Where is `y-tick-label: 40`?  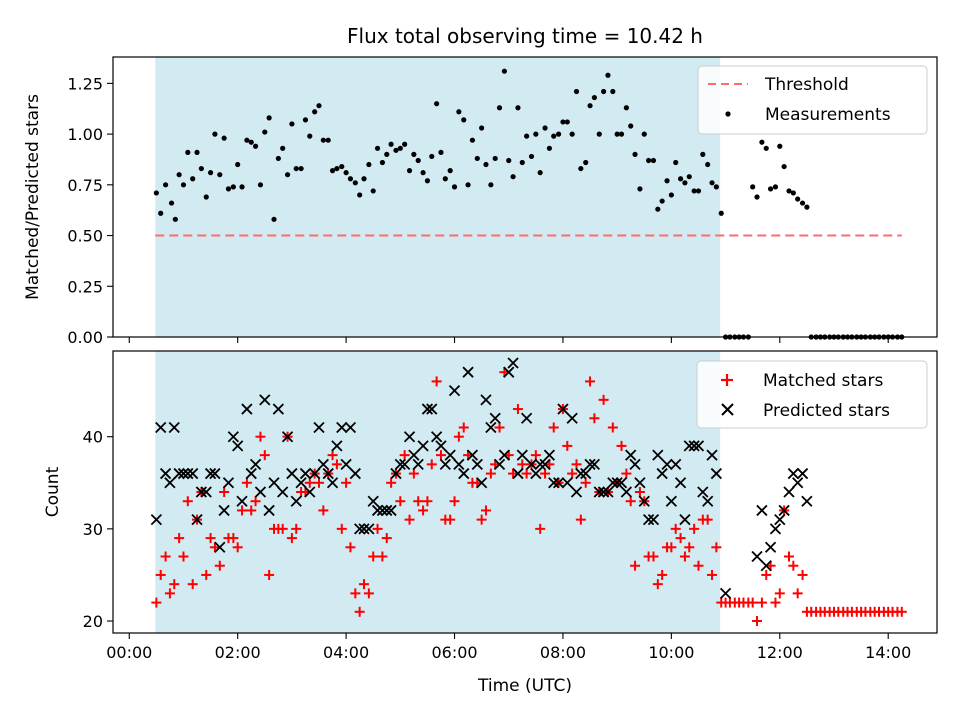
y-tick-label: 40 is located at coordinates (93, 437).